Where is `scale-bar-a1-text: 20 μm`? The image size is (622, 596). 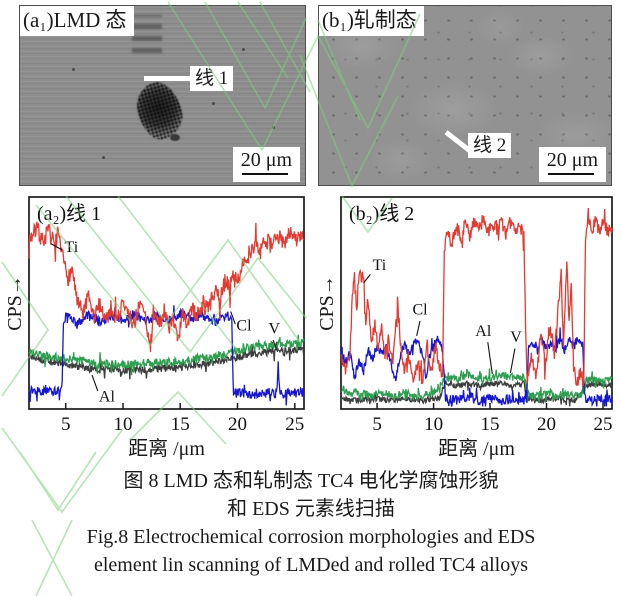
scale-bar-a1-text: 20 μm is located at coordinates (266, 159).